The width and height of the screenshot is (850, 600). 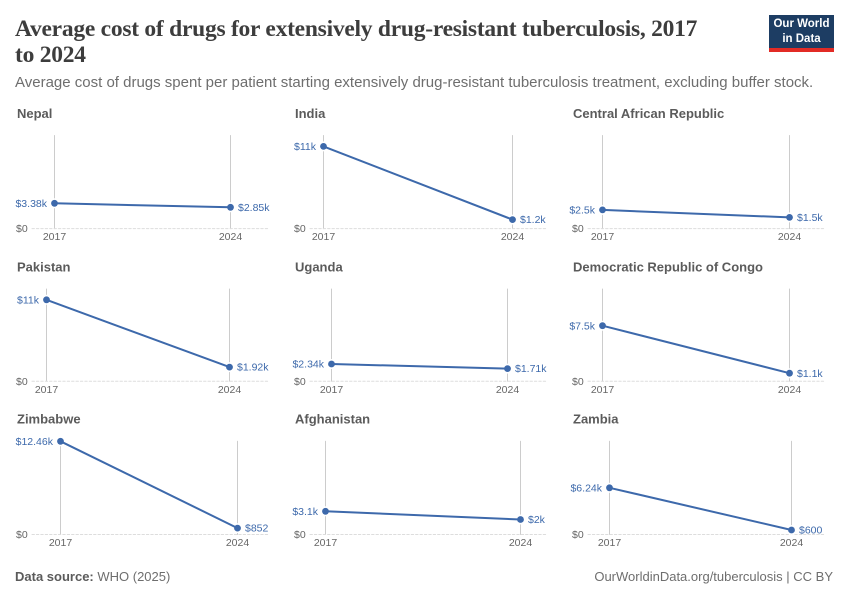 I want to click on svg-text: $2.85k, so click(x=254, y=208).